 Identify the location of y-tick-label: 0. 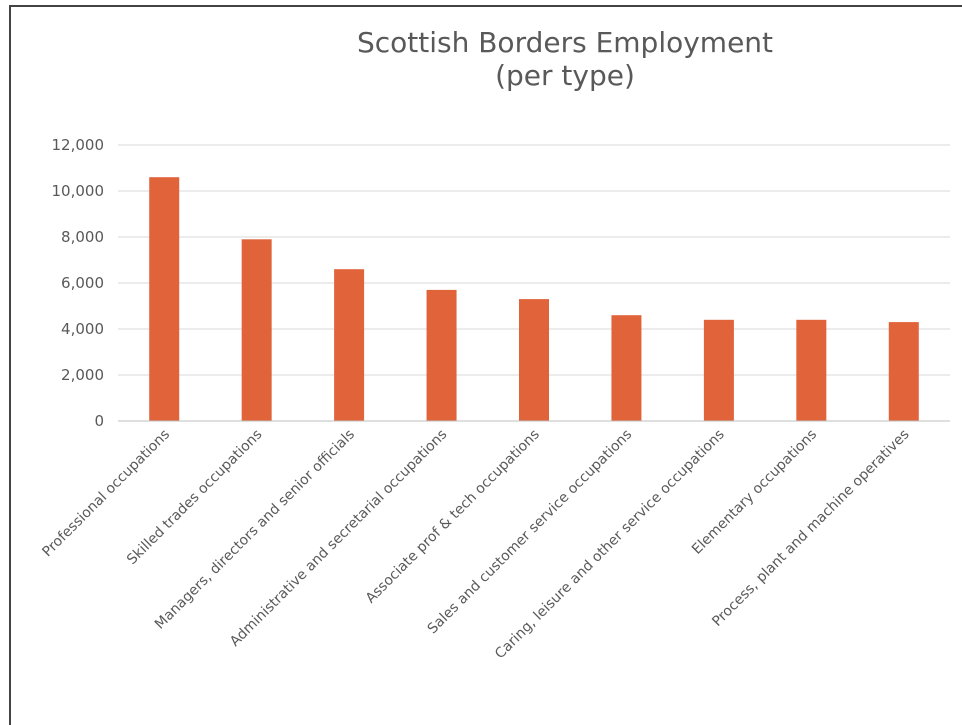
(99, 421).